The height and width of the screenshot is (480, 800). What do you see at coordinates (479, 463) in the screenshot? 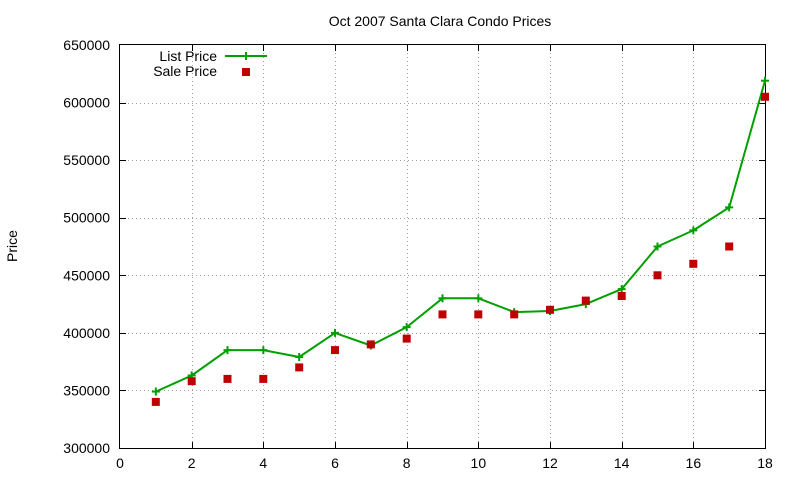
I see `x-tick-label: 10` at bounding box center [479, 463].